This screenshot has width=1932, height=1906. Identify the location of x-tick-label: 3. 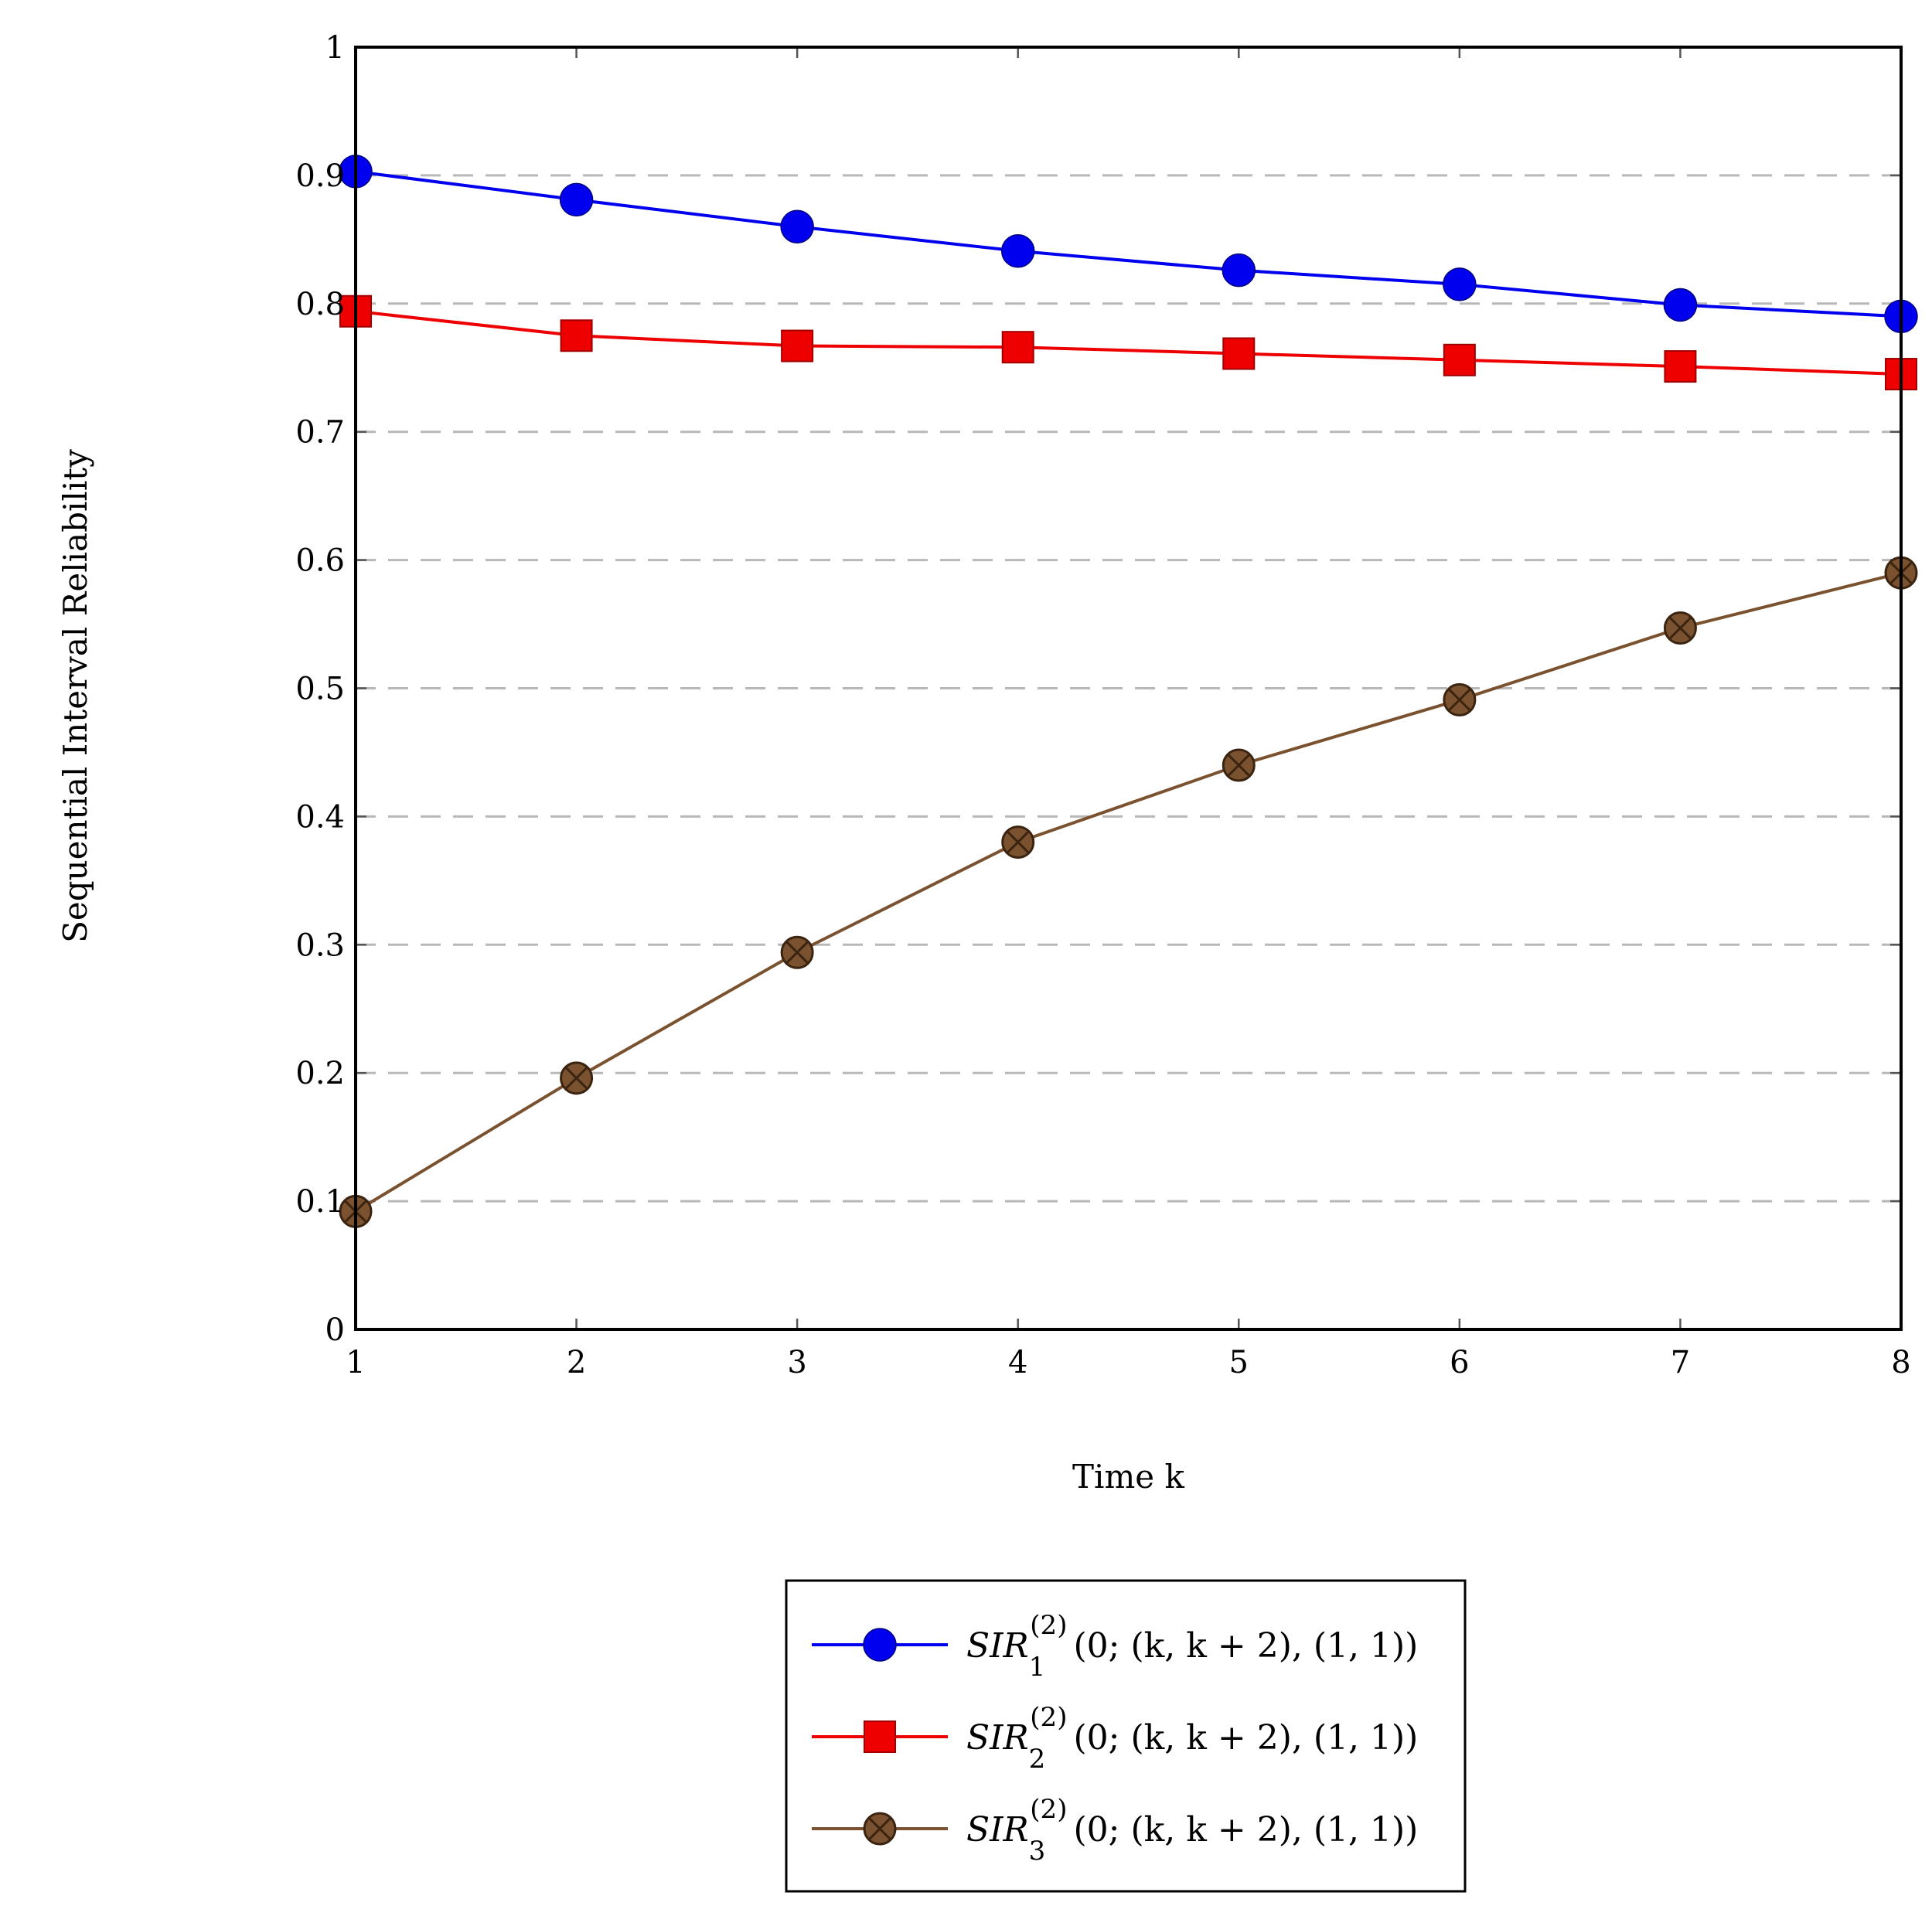
(797, 1363).